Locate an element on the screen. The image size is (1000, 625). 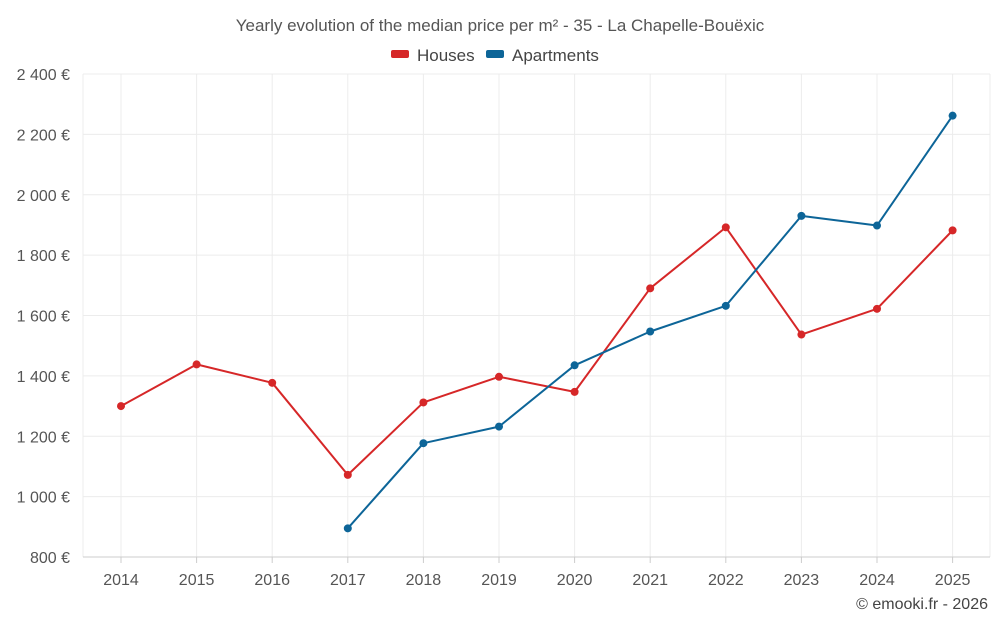
y-tick-label: 800 € is located at coordinates (50, 558).